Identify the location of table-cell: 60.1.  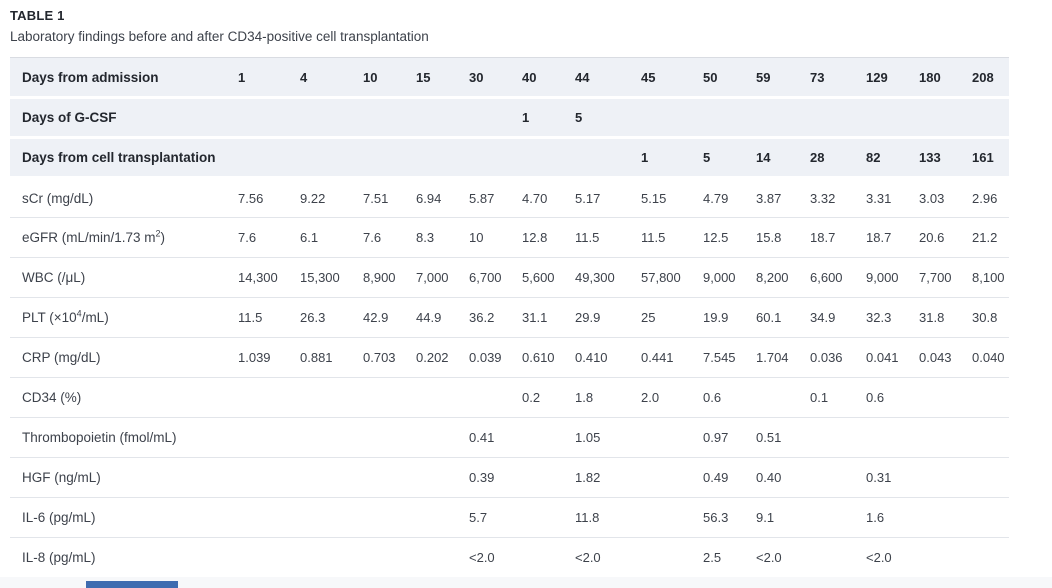
(773, 317).